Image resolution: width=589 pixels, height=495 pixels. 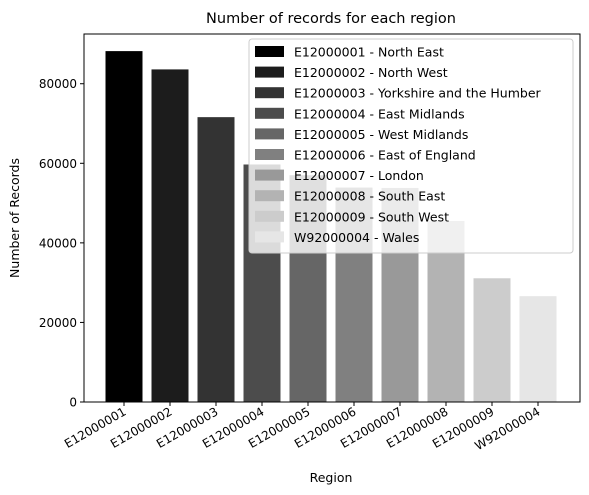 What do you see at coordinates (385, 155) in the screenshot?
I see `legend-label: E12000006 - East of England` at bounding box center [385, 155].